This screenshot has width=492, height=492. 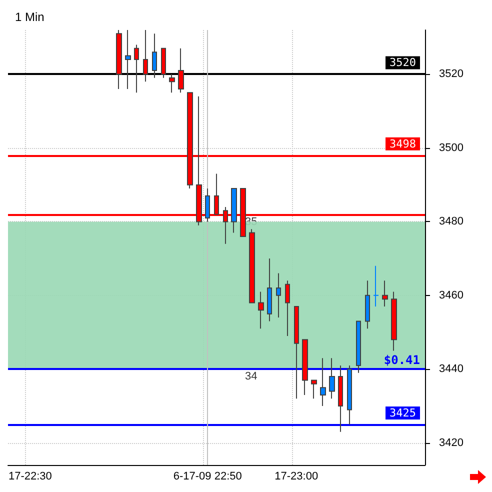 I want to click on chart-title: 1 Min, so click(x=29, y=17).